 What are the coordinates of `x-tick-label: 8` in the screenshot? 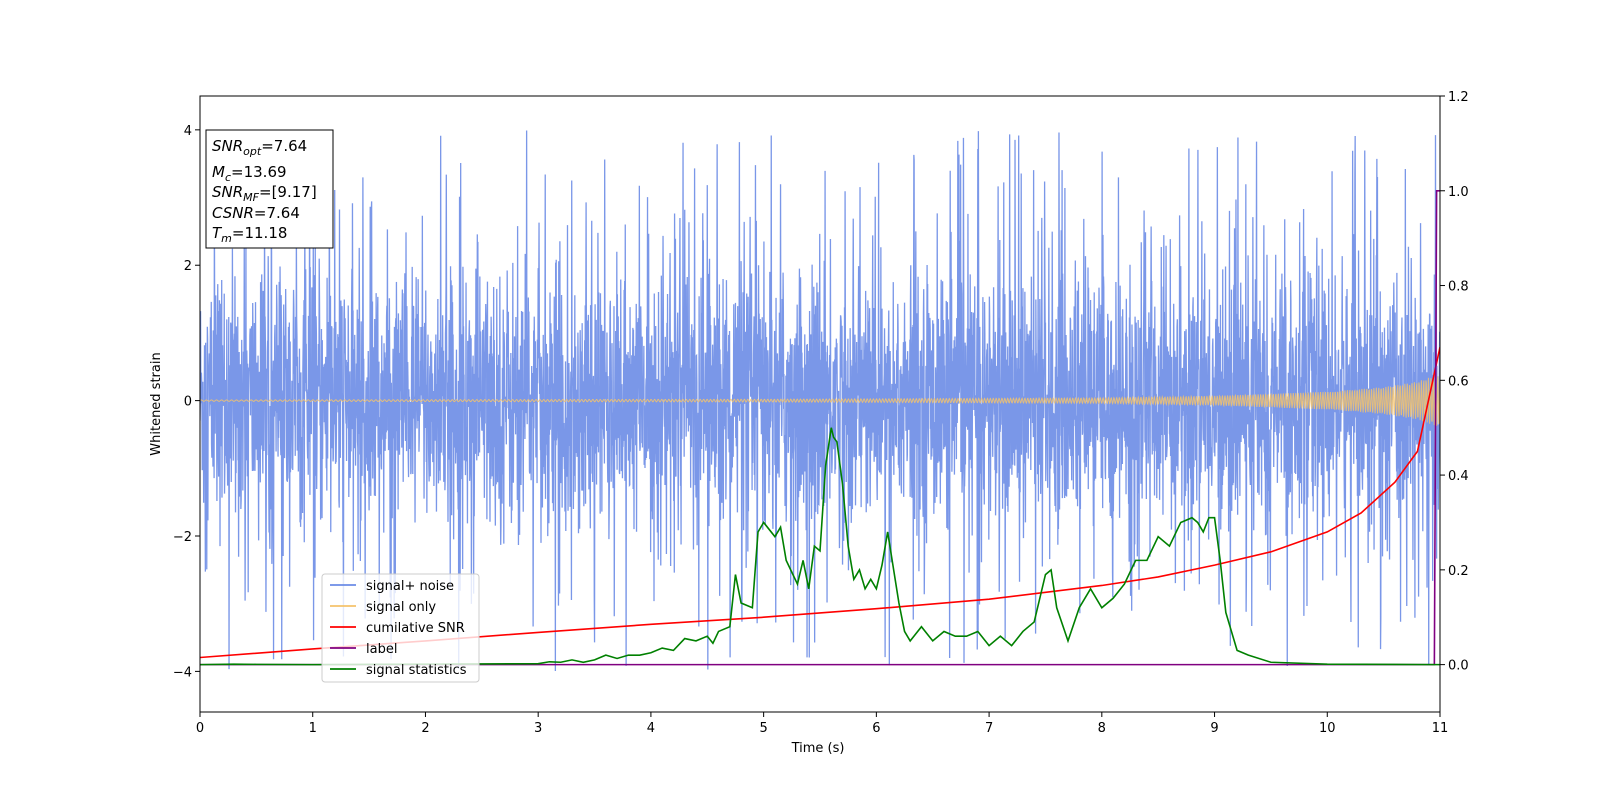 It's located at (1102, 728).